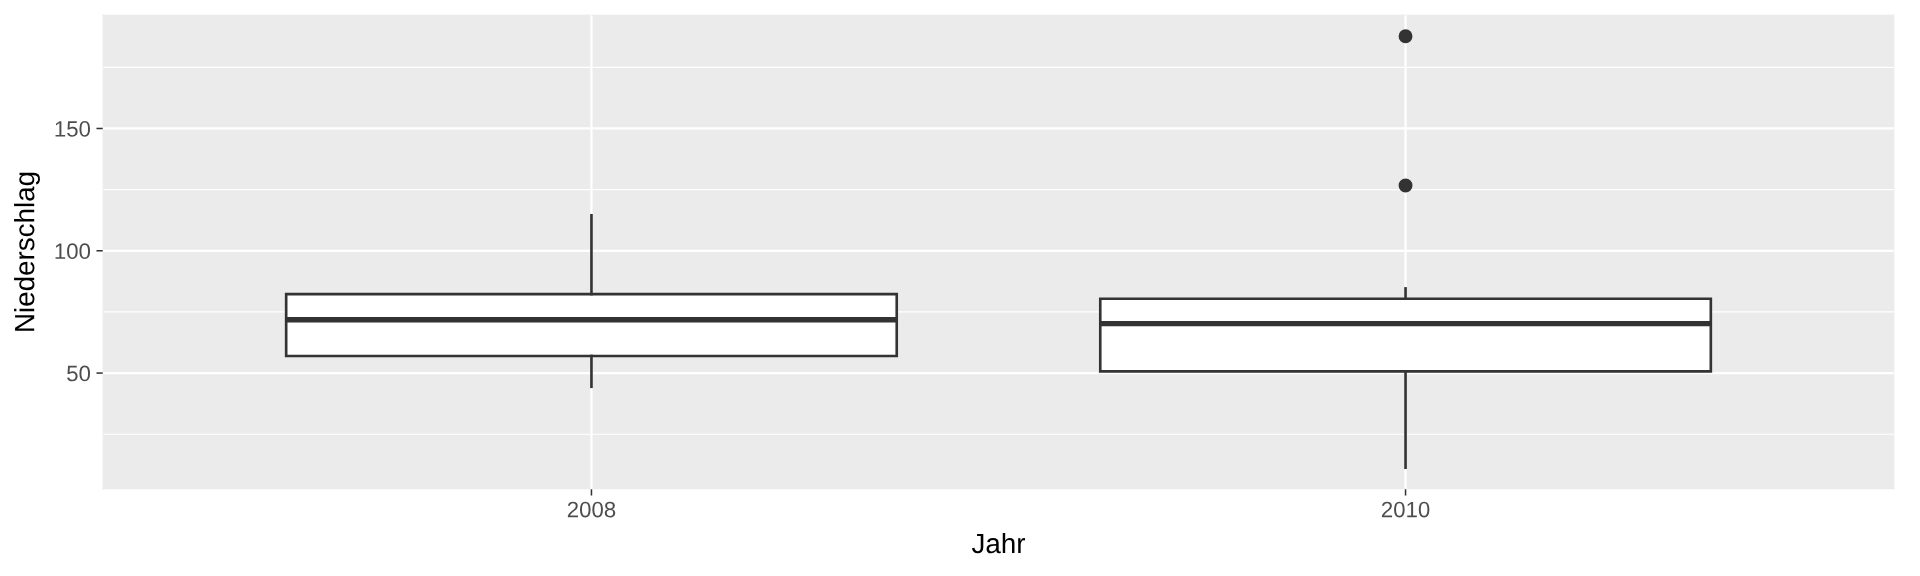 Image resolution: width=1920 pixels, height=576 pixels. What do you see at coordinates (998, 543) in the screenshot?
I see `x-axis-title: Jahr` at bounding box center [998, 543].